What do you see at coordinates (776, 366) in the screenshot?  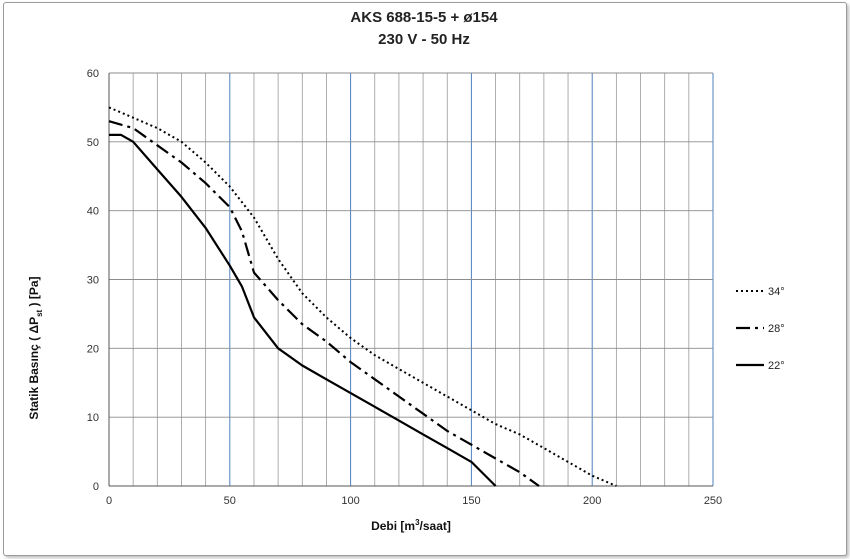 I see `legend-label-3: 22°` at bounding box center [776, 366].